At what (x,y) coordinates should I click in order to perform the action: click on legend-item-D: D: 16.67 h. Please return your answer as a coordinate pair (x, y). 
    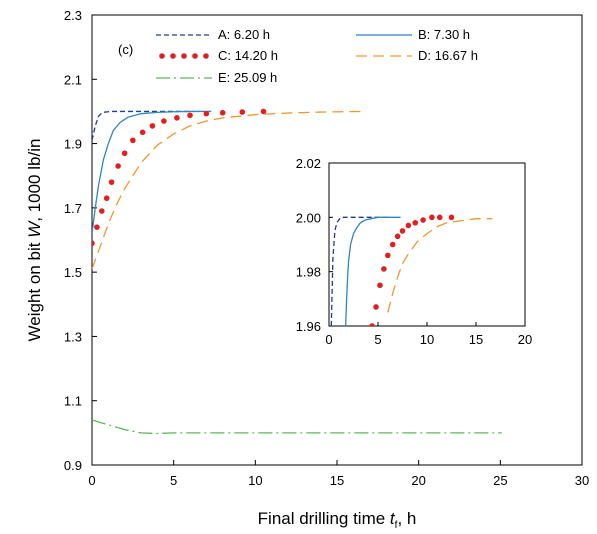
    Looking at the image, I should click on (417, 55).